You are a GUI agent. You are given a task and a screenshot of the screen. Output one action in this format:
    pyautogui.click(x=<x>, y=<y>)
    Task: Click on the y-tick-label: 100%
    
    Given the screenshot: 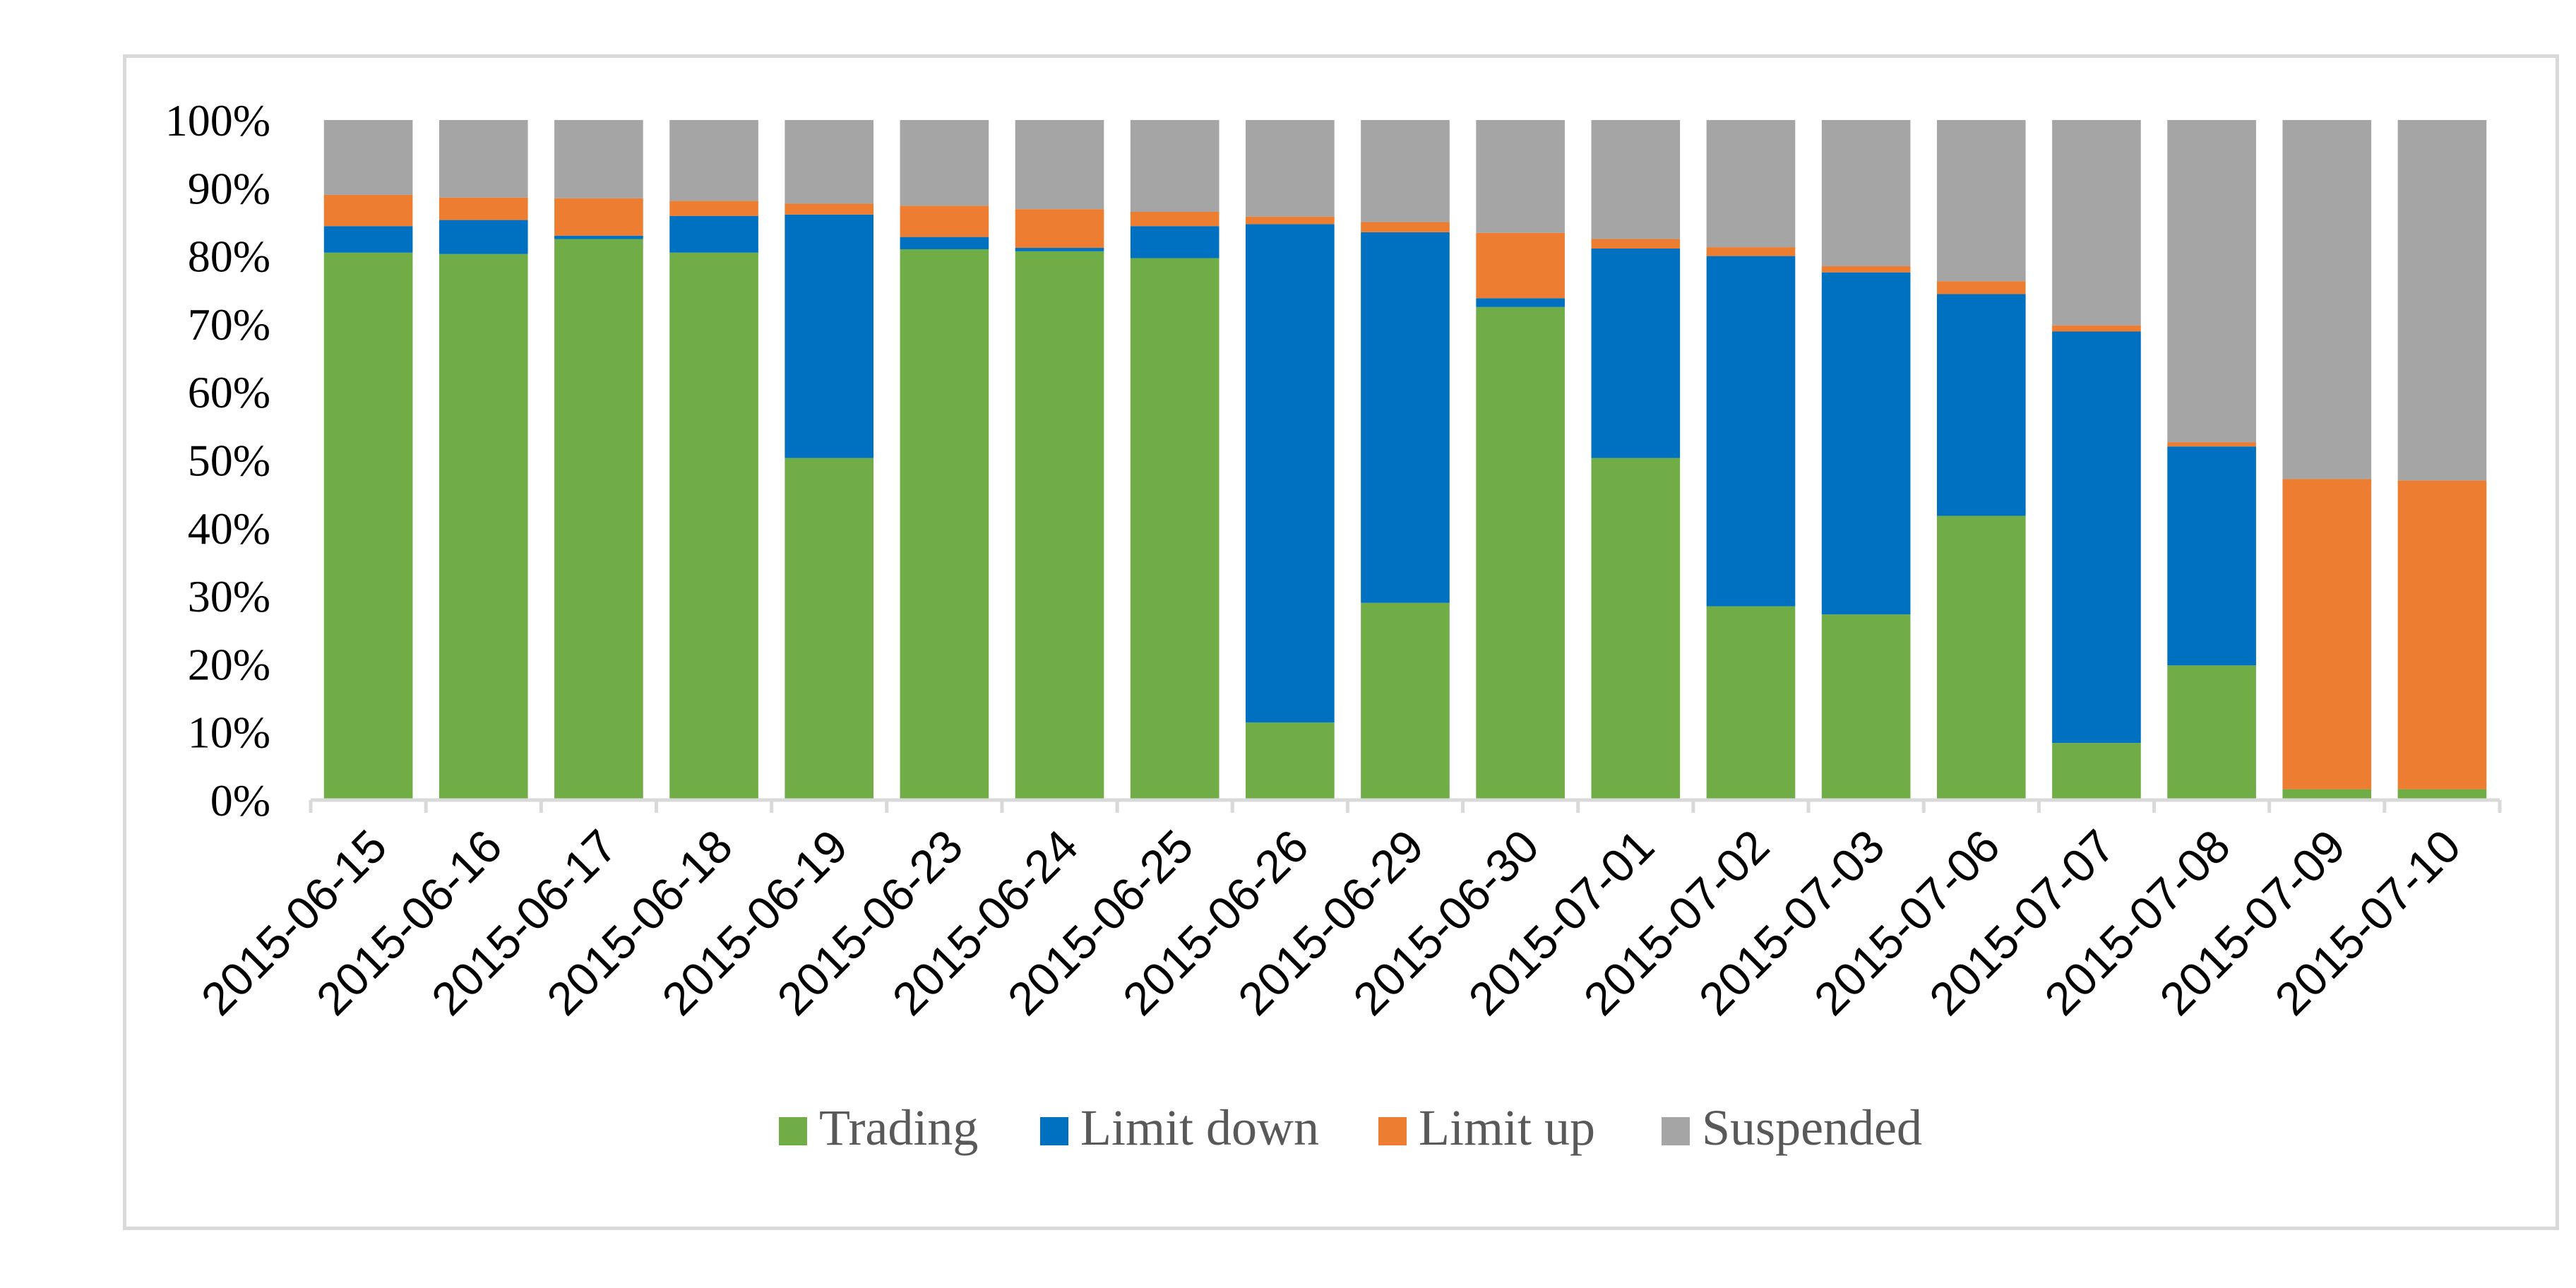 What is the action you would take?
    pyautogui.click(x=217, y=120)
    